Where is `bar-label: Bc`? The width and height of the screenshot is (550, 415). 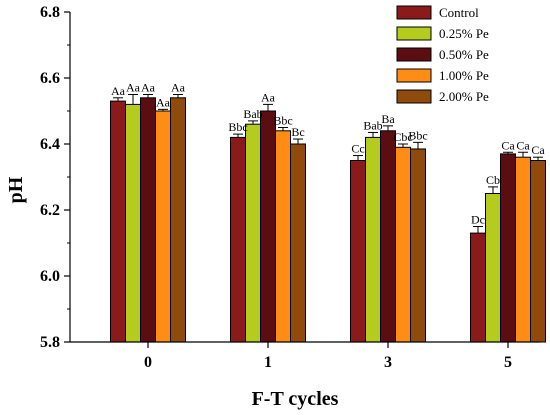
bar-label: Bc is located at coordinates (297, 132).